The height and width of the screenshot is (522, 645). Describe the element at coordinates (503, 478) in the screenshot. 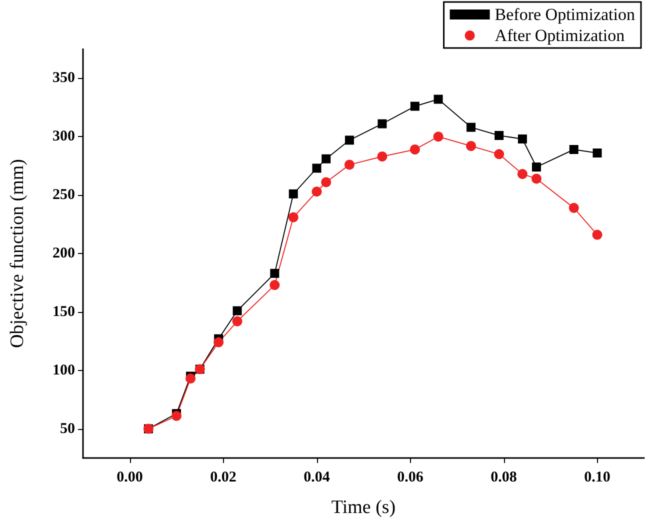

I see `x-tick-label: 0.08` at that location.